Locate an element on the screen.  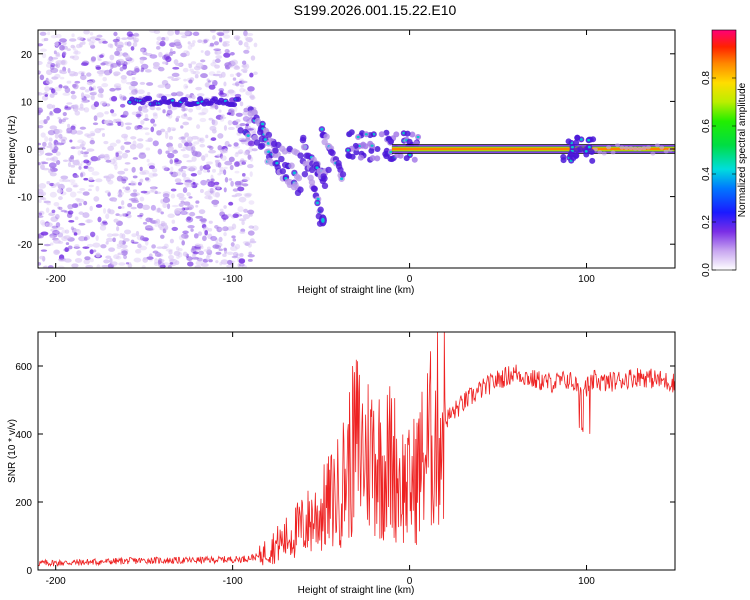
snr-x-label: Height of straight line (km) is located at coordinates (356, 590).